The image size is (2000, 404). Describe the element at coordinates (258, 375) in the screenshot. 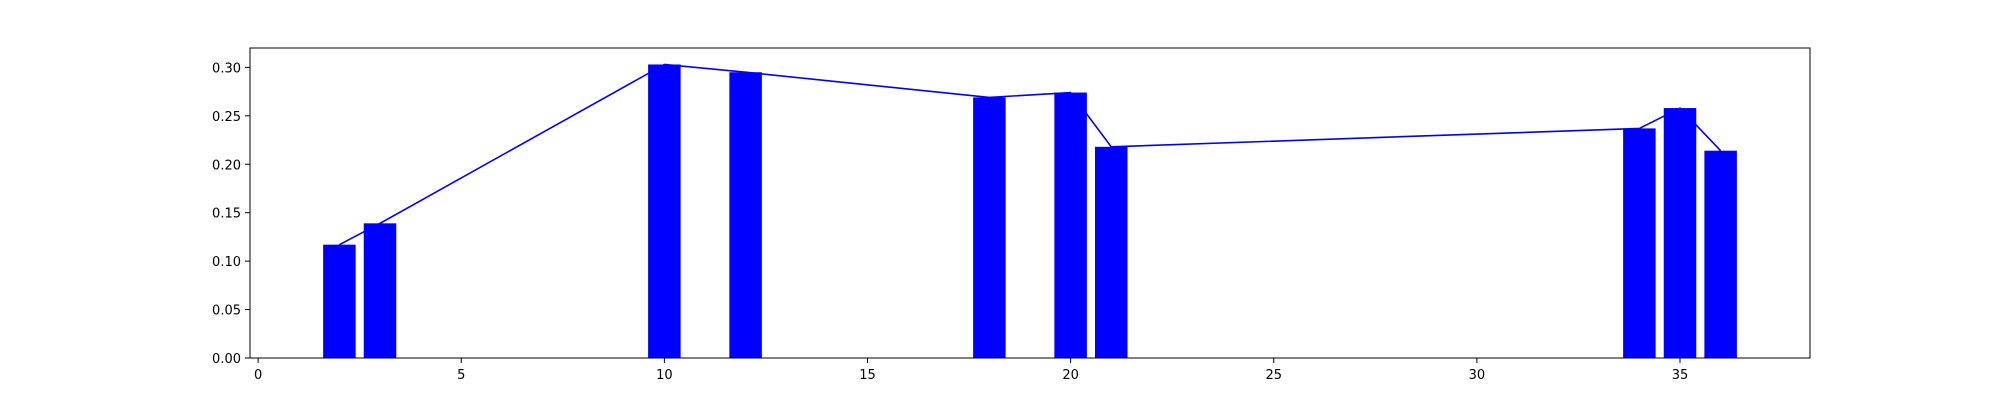

I see `x-tick-label: 0` at that location.